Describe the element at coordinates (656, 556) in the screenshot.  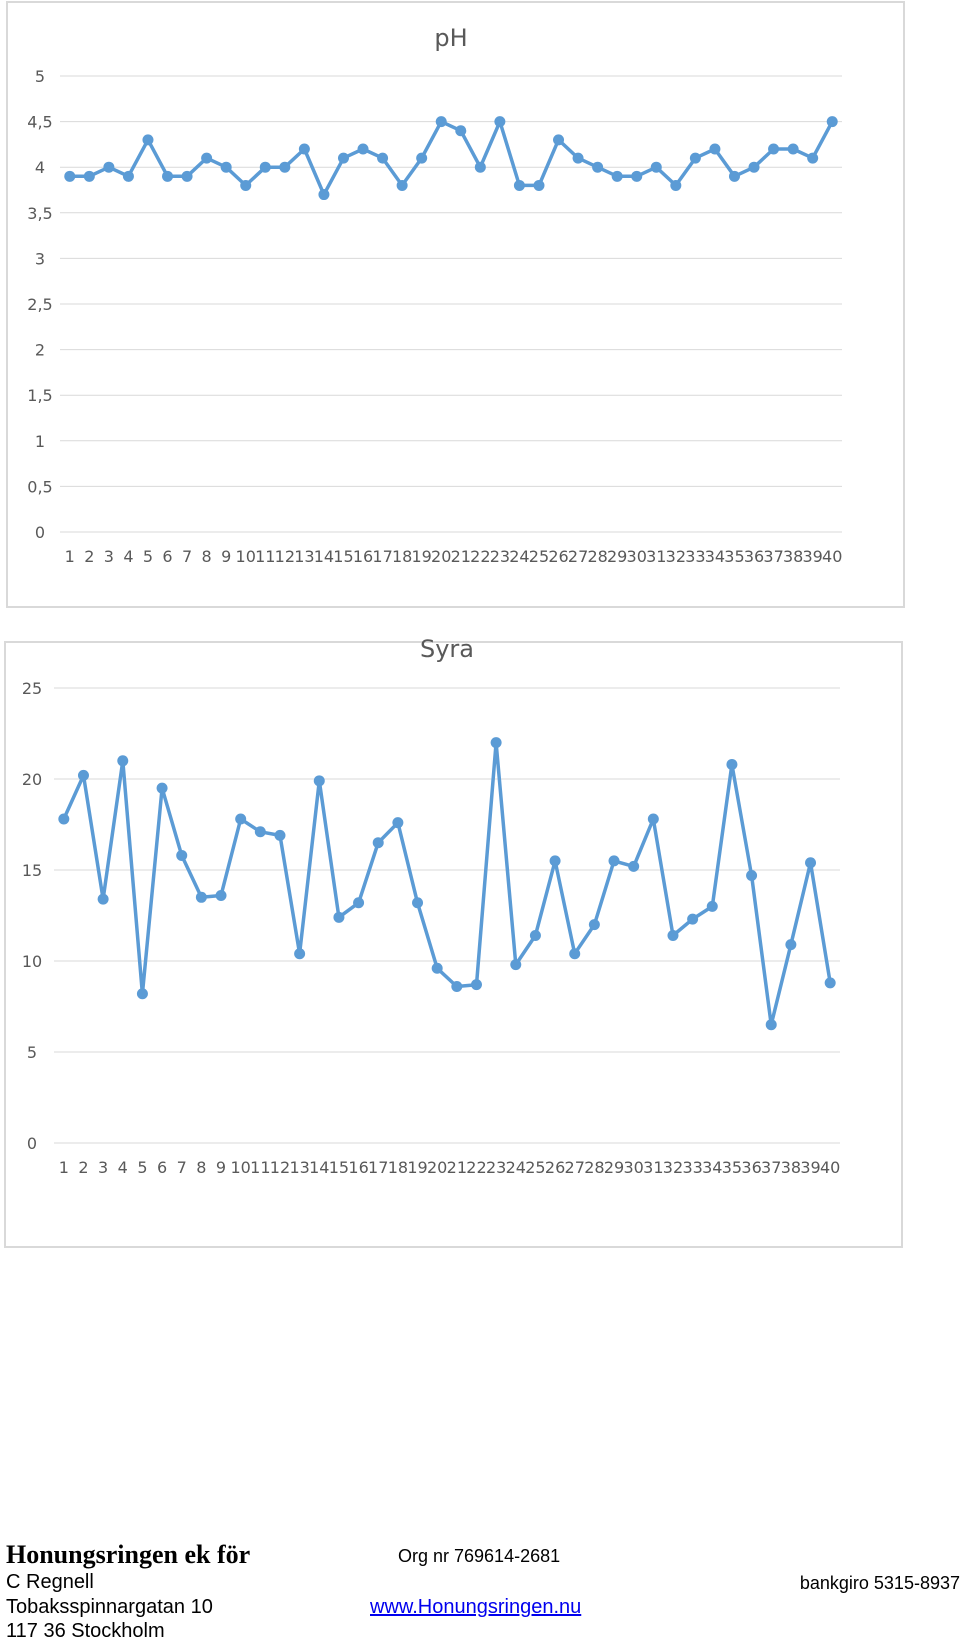
I see `ph-x-tick-label: 31` at that location.